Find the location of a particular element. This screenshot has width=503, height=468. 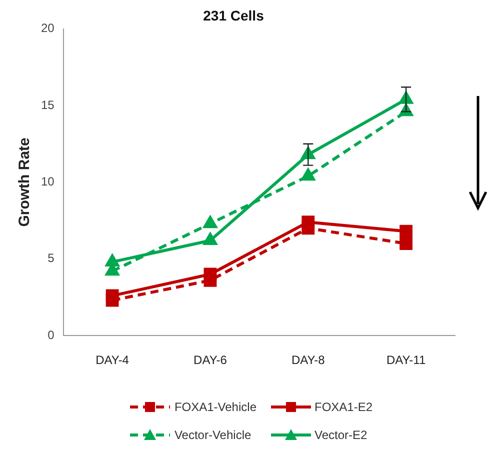

y-tick-label: 15 is located at coordinates (47, 105).